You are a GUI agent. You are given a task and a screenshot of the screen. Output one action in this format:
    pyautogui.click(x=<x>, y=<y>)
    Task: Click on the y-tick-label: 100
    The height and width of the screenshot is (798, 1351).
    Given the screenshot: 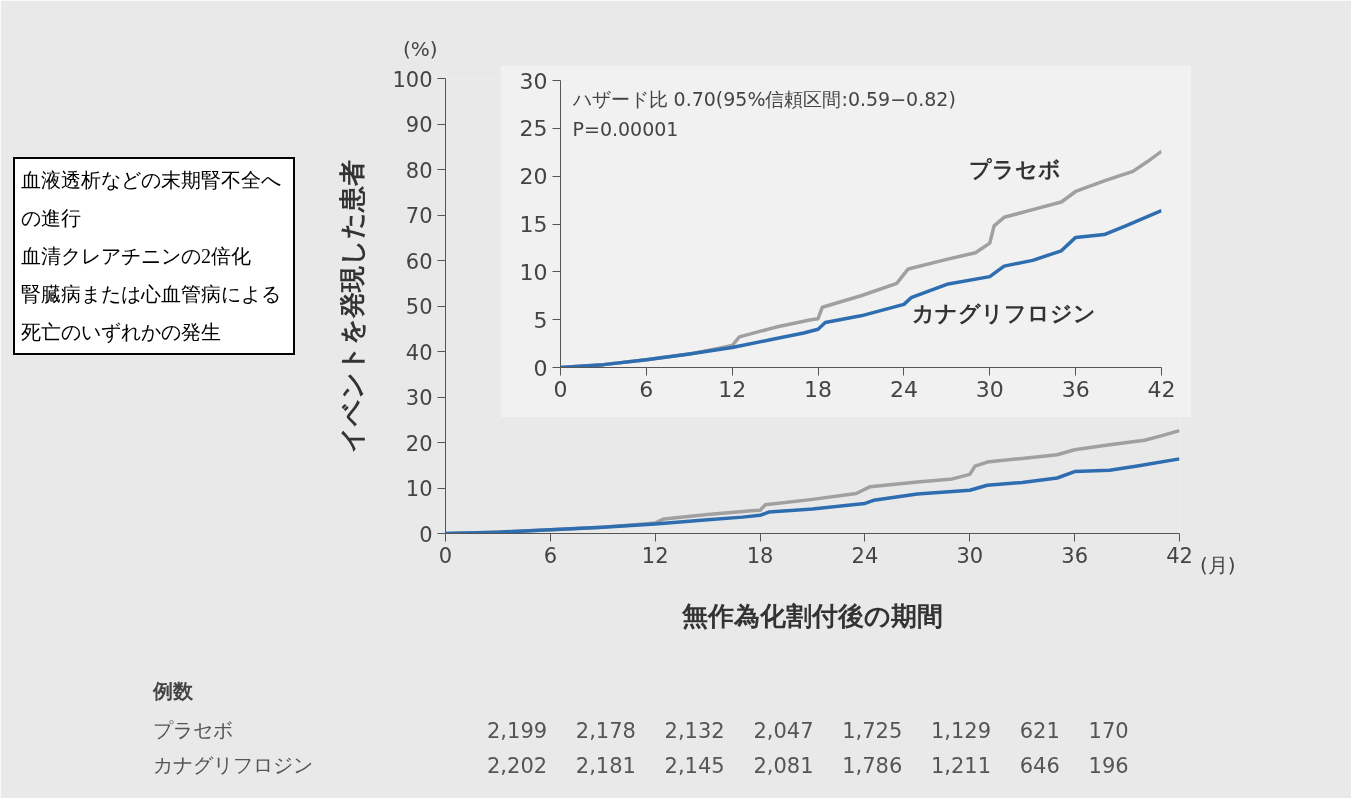 What is the action you would take?
    pyautogui.click(x=412, y=79)
    